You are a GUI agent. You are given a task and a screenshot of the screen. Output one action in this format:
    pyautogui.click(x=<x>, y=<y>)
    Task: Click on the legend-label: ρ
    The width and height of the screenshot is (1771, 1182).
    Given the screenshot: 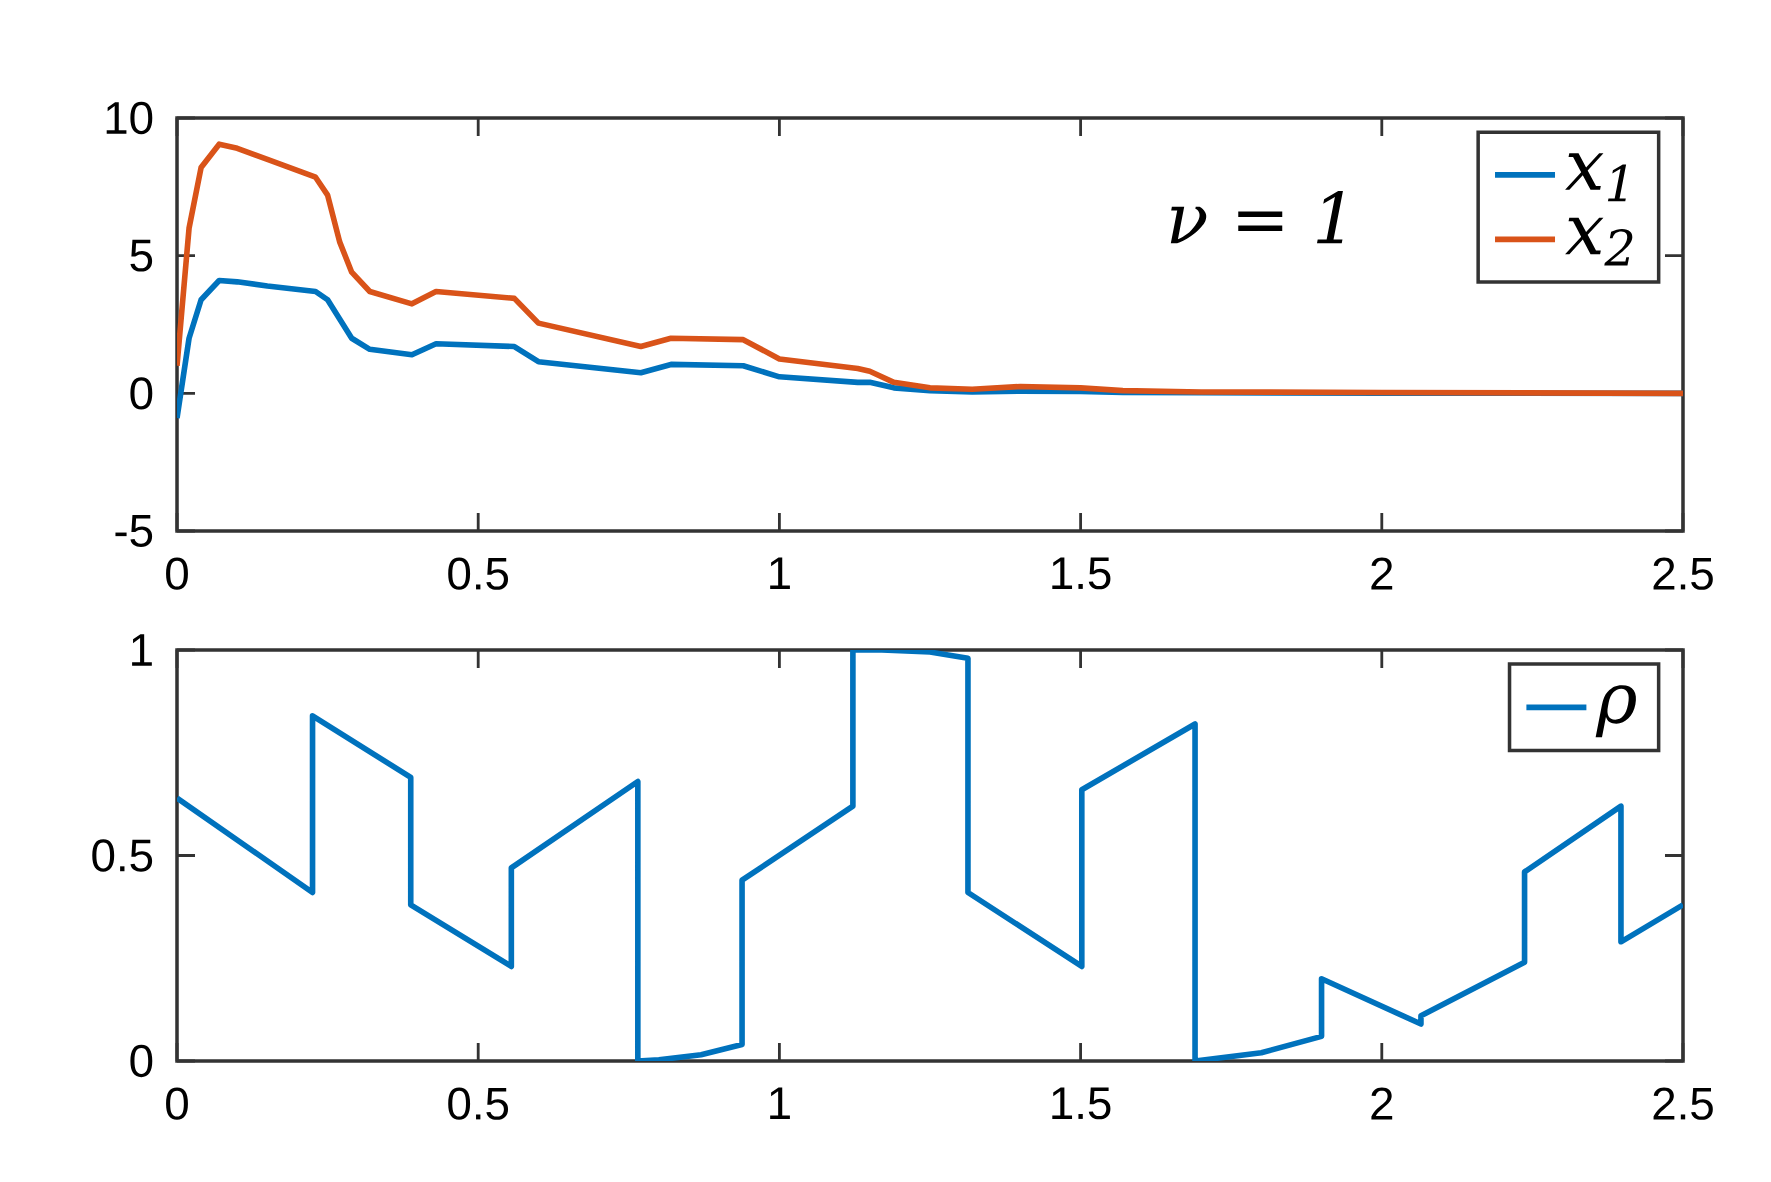 What is the action you would take?
    pyautogui.click(x=1615, y=711)
    